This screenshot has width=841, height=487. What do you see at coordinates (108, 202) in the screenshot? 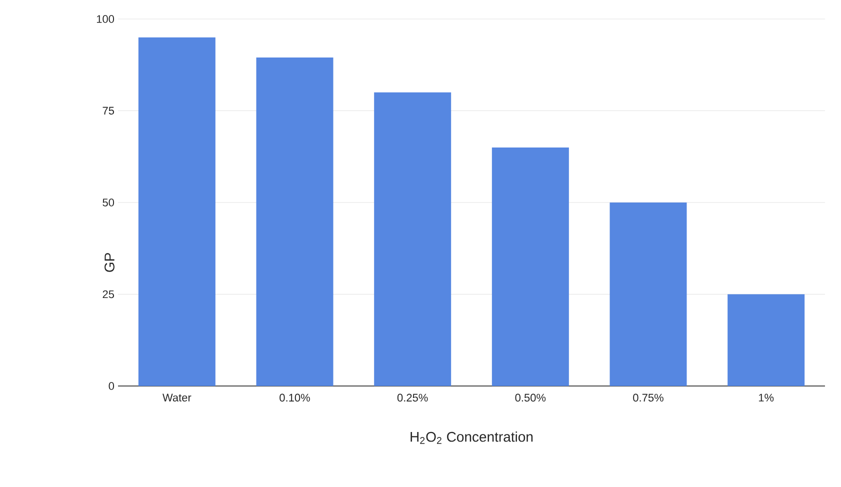
I see `y-tick-label: 50` at bounding box center [108, 202].